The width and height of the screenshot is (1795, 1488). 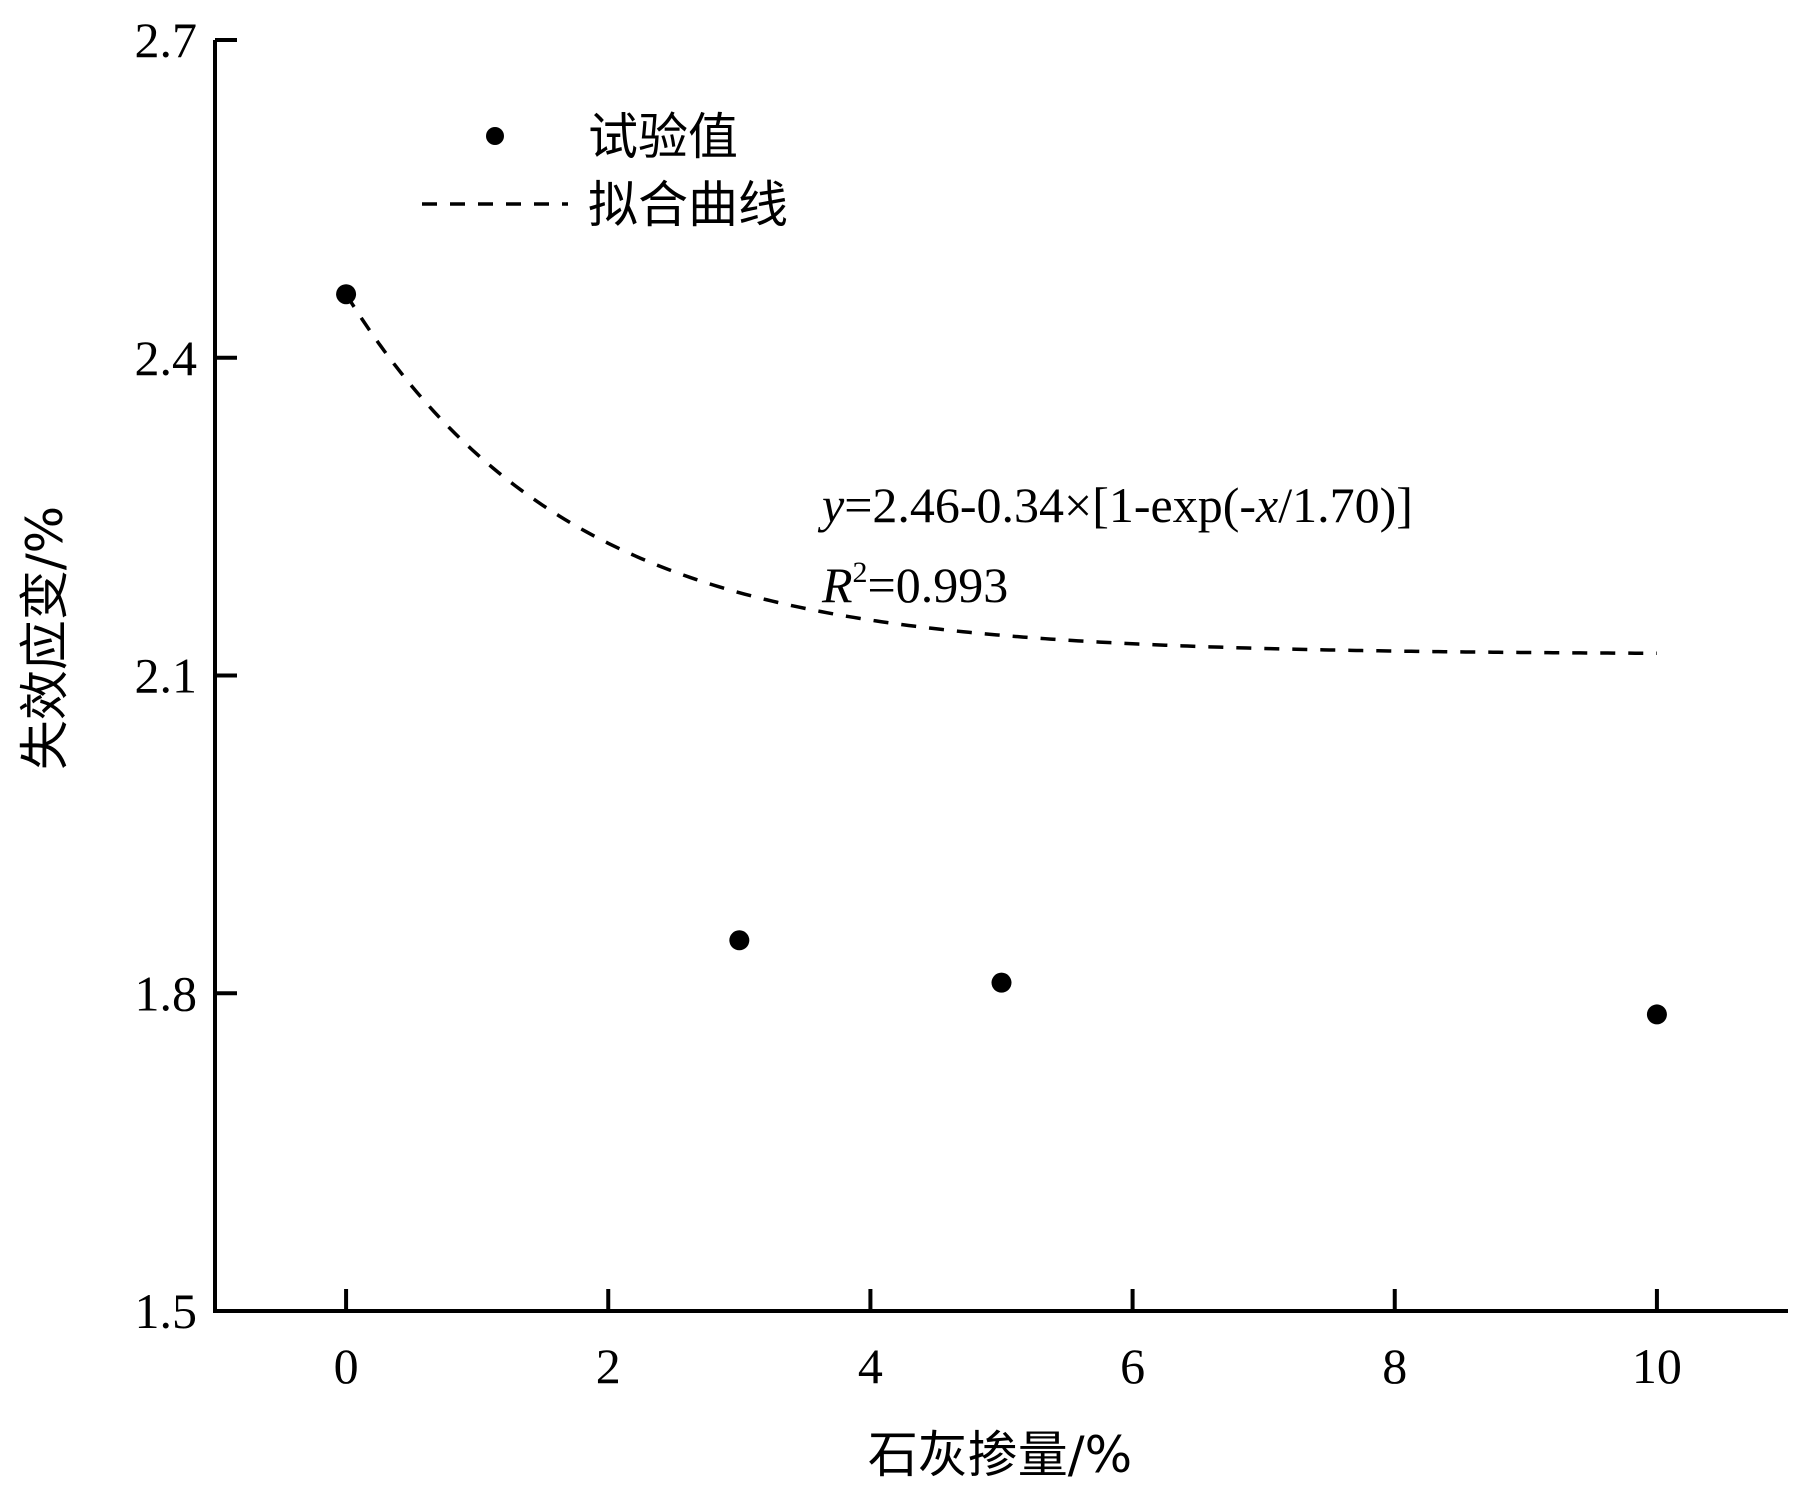 What do you see at coordinates (1394, 1366) in the screenshot?
I see `x-tick-label: 8` at bounding box center [1394, 1366].